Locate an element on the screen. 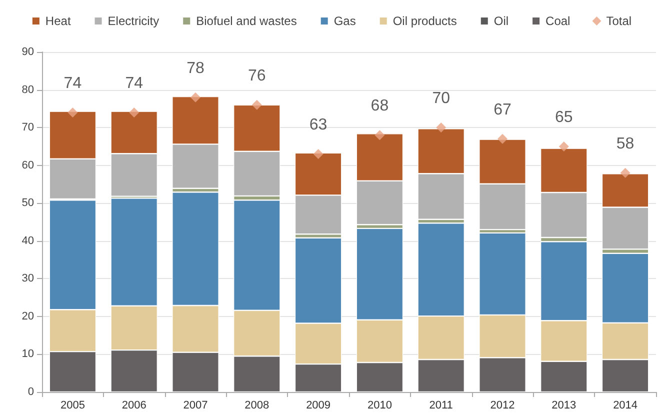 This screenshot has width=662, height=416. y-tick-label: 70 is located at coordinates (28, 128).